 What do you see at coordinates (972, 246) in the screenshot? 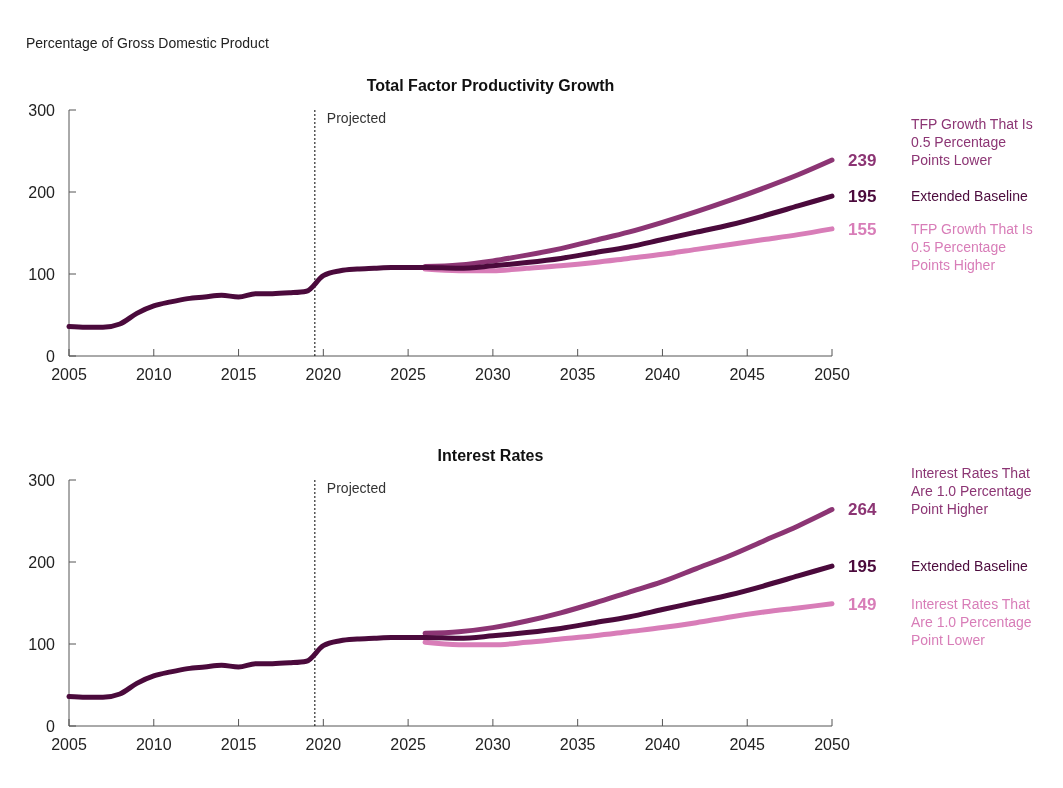
I see `text: TFP Growth That Is 0.5 Percentage Points Higher` at bounding box center [972, 246].